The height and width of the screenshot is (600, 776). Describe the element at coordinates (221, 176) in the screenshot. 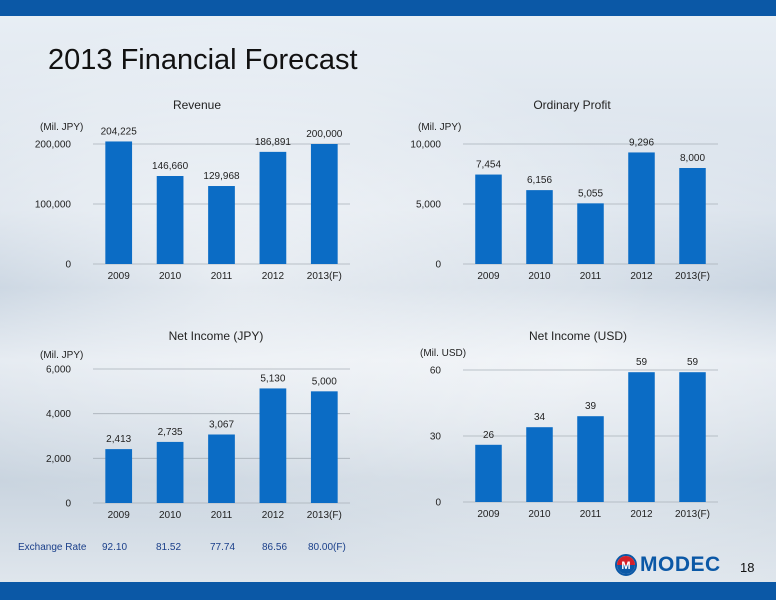

I see `data-label: 129,968` at that location.